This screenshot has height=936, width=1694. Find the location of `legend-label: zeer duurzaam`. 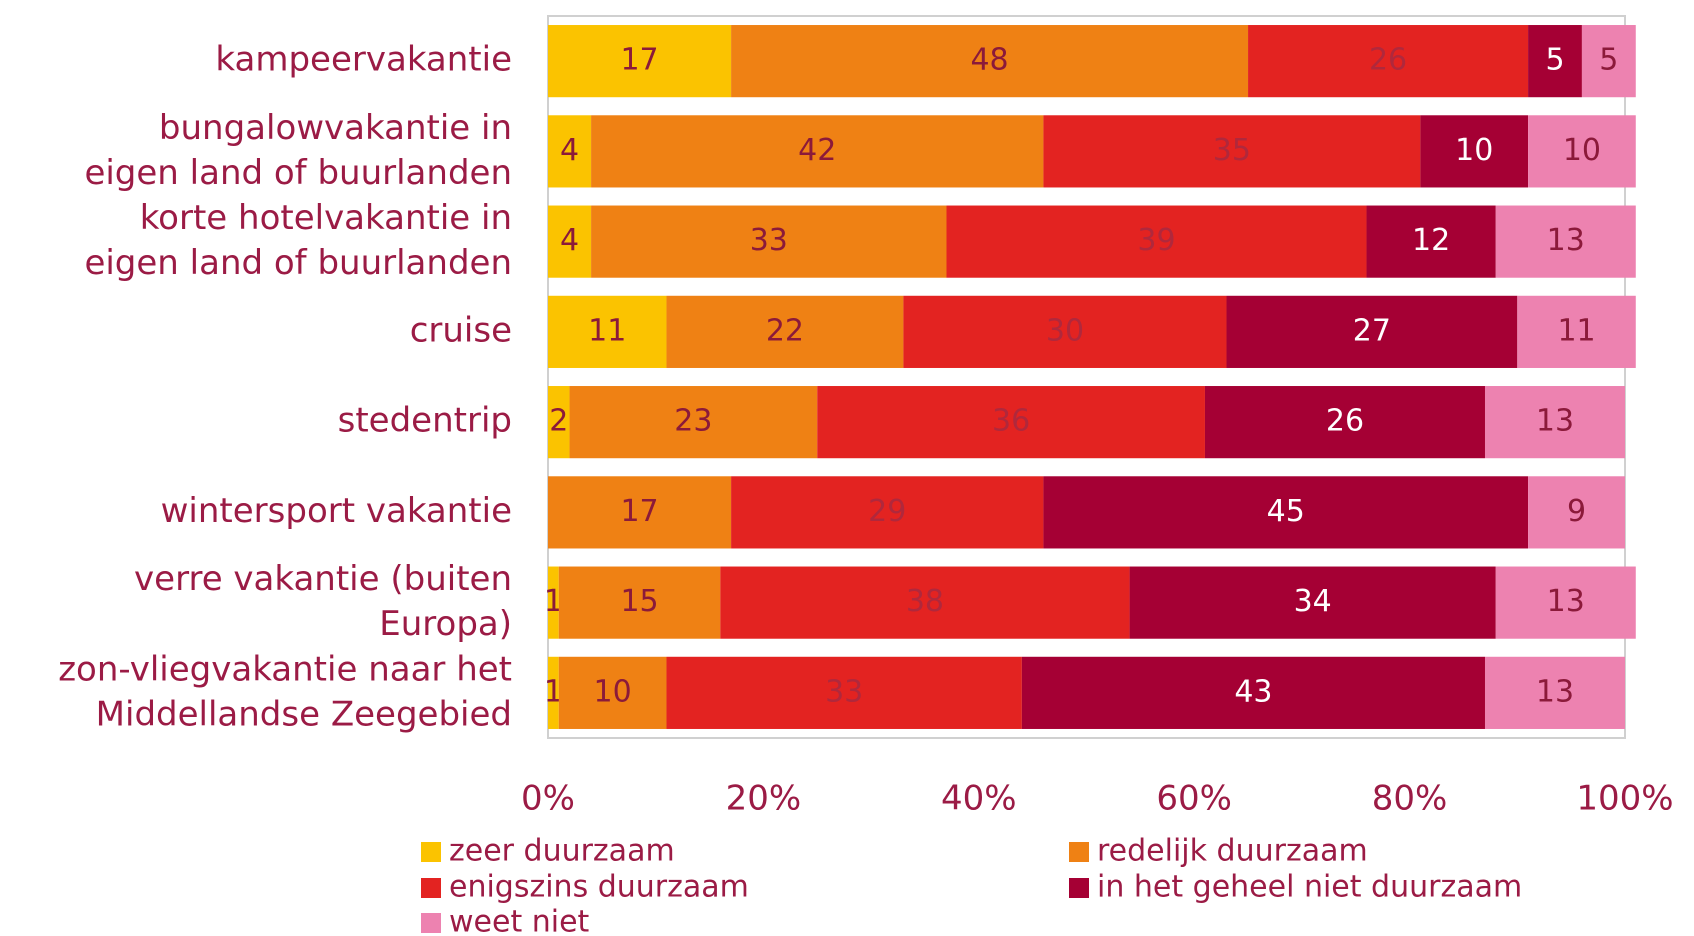

legend-label: zeer duurzaam is located at coordinates (562, 851).